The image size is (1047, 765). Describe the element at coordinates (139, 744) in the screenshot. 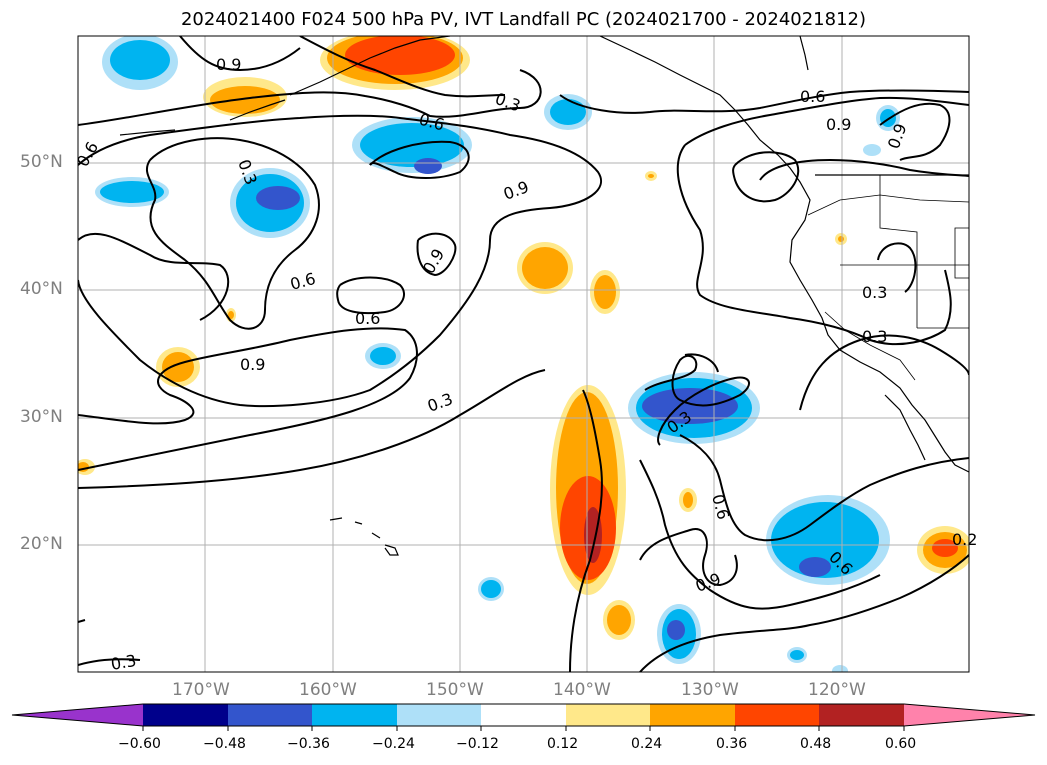

I see `colorbar-tick-label: −0.60` at that location.